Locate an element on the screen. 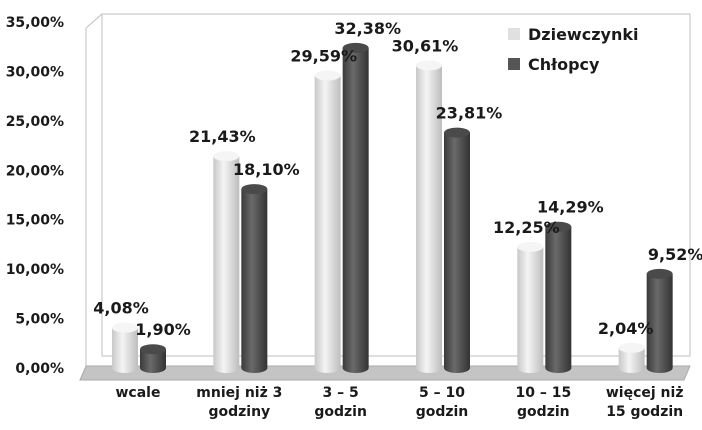 The width and height of the screenshot is (702, 430). bar-chłopcy-3 is located at coordinates (457, 250).